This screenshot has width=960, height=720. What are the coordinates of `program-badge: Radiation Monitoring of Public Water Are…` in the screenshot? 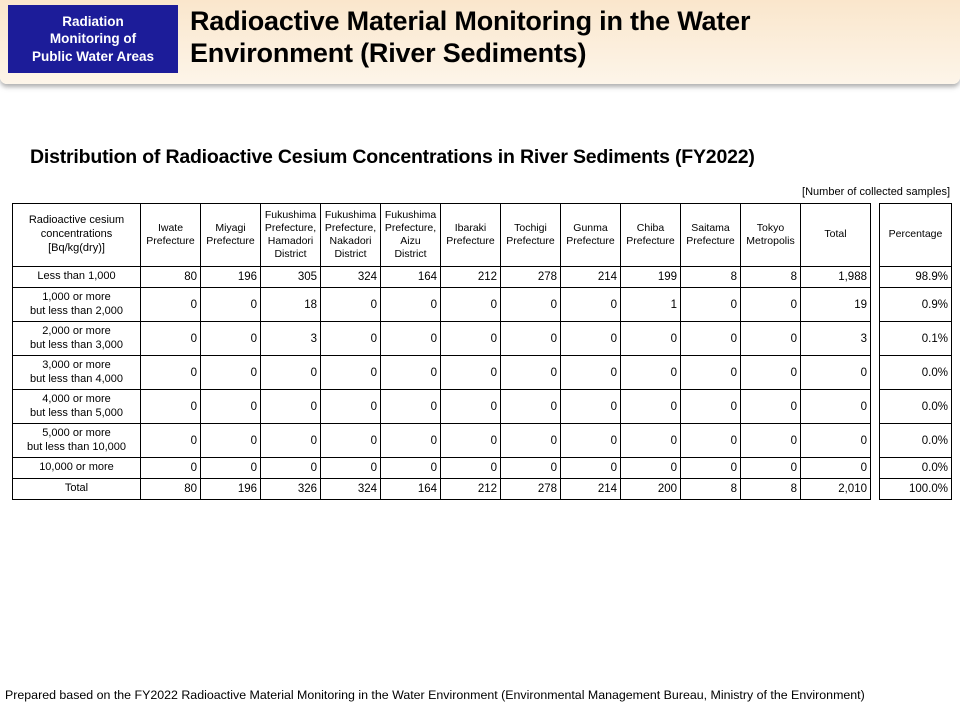 It's located at (93, 39).